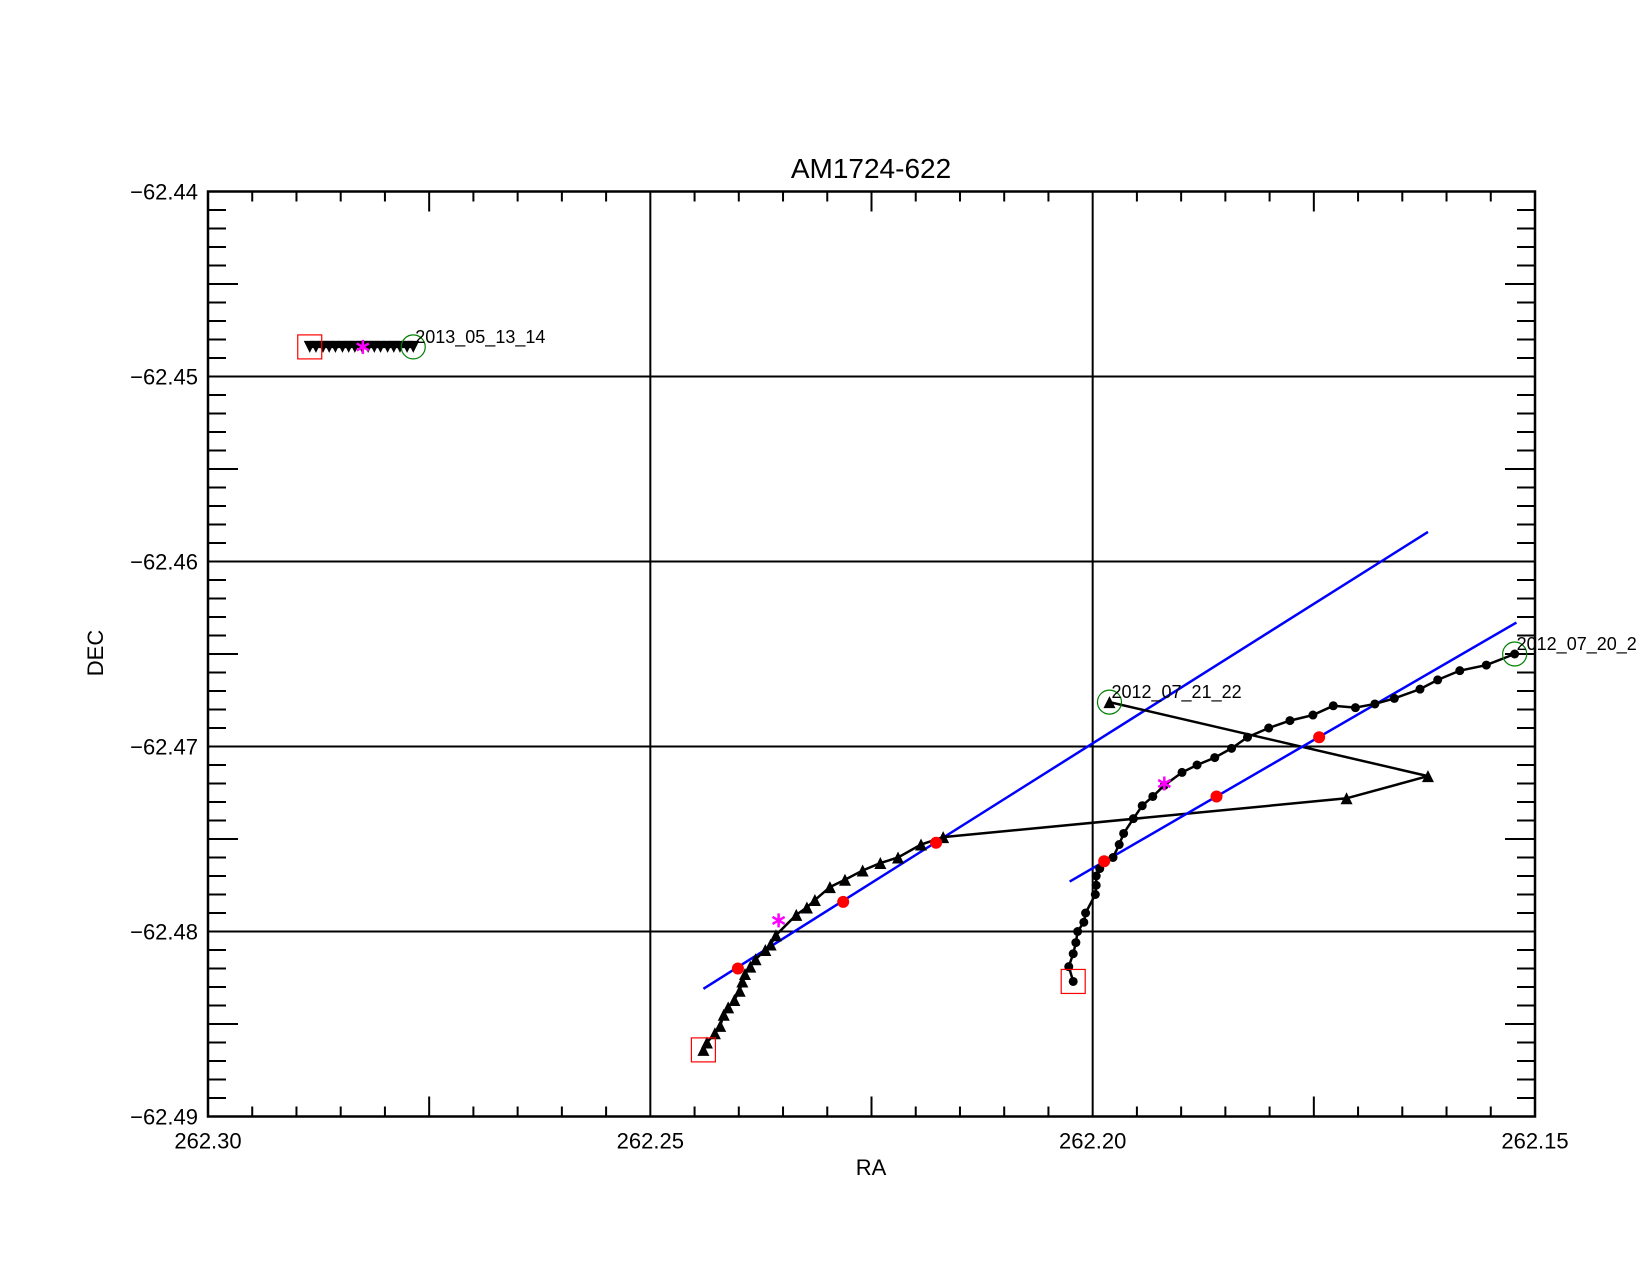  What do you see at coordinates (1065, 875) in the screenshot?
I see `track-line` at bounding box center [1065, 875].